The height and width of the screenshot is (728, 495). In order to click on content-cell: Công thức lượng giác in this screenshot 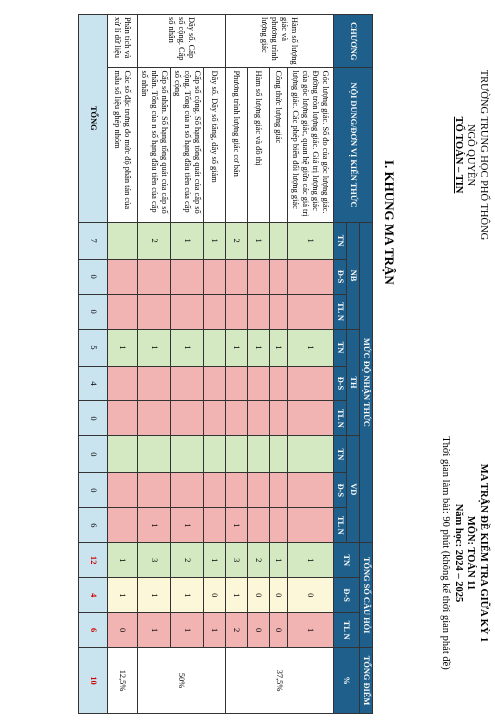, I will do `click(278, 145)`.